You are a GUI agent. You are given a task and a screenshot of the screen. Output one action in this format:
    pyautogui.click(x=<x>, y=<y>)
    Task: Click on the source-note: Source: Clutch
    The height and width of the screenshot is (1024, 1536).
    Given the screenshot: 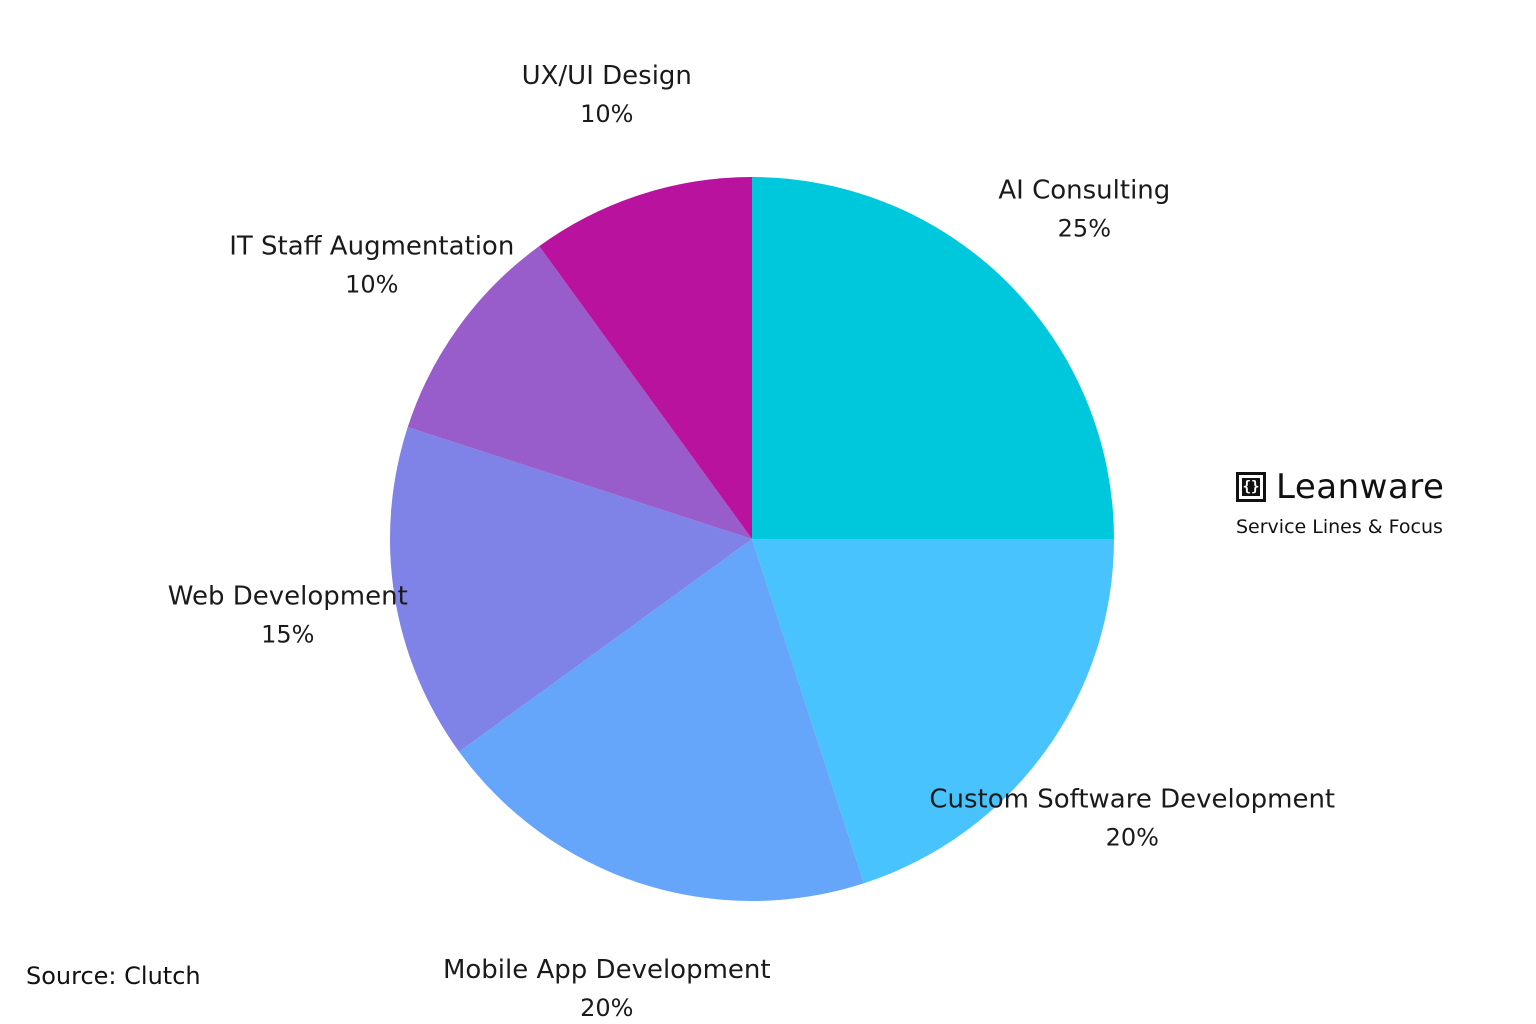 What is the action you would take?
    pyautogui.click(x=113, y=976)
    